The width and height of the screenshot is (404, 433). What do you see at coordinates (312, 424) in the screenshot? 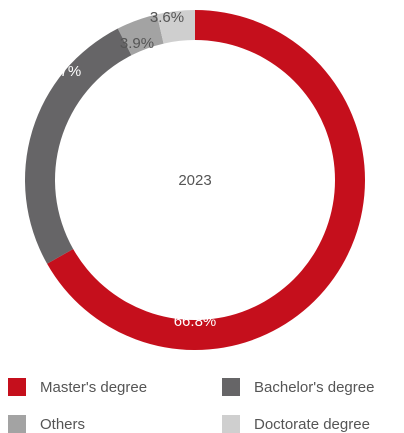
I see `legend-label: Doctorate degree` at bounding box center [312, 424].